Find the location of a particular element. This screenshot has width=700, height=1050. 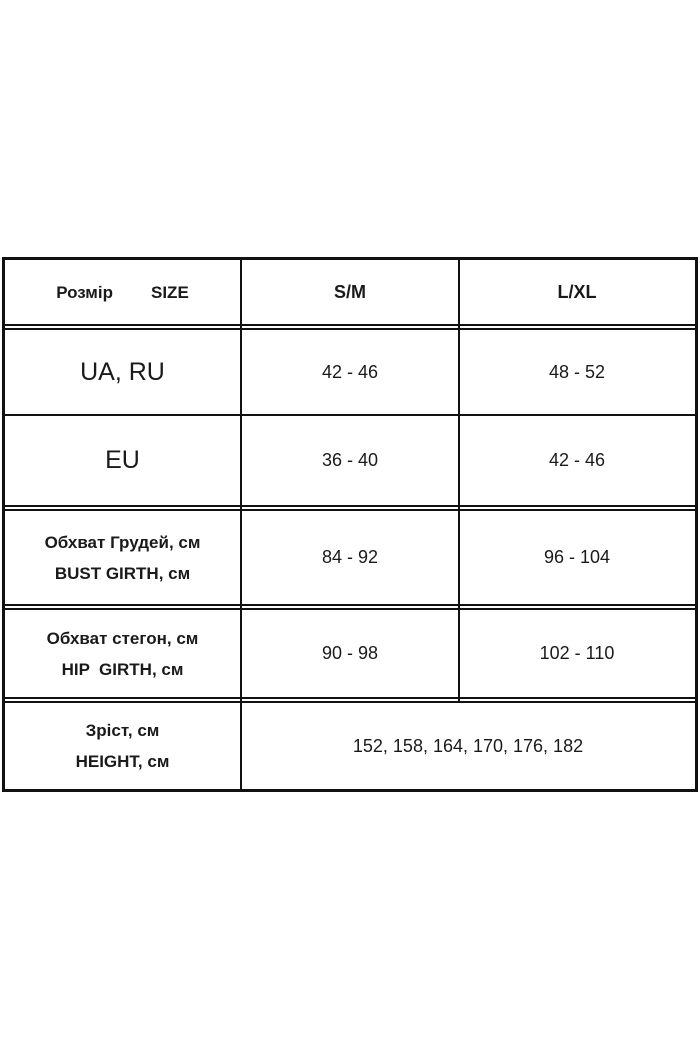

cell-height-values: 152, 158, 164, 170, 176, 182 is located at coordinates (468, 745).